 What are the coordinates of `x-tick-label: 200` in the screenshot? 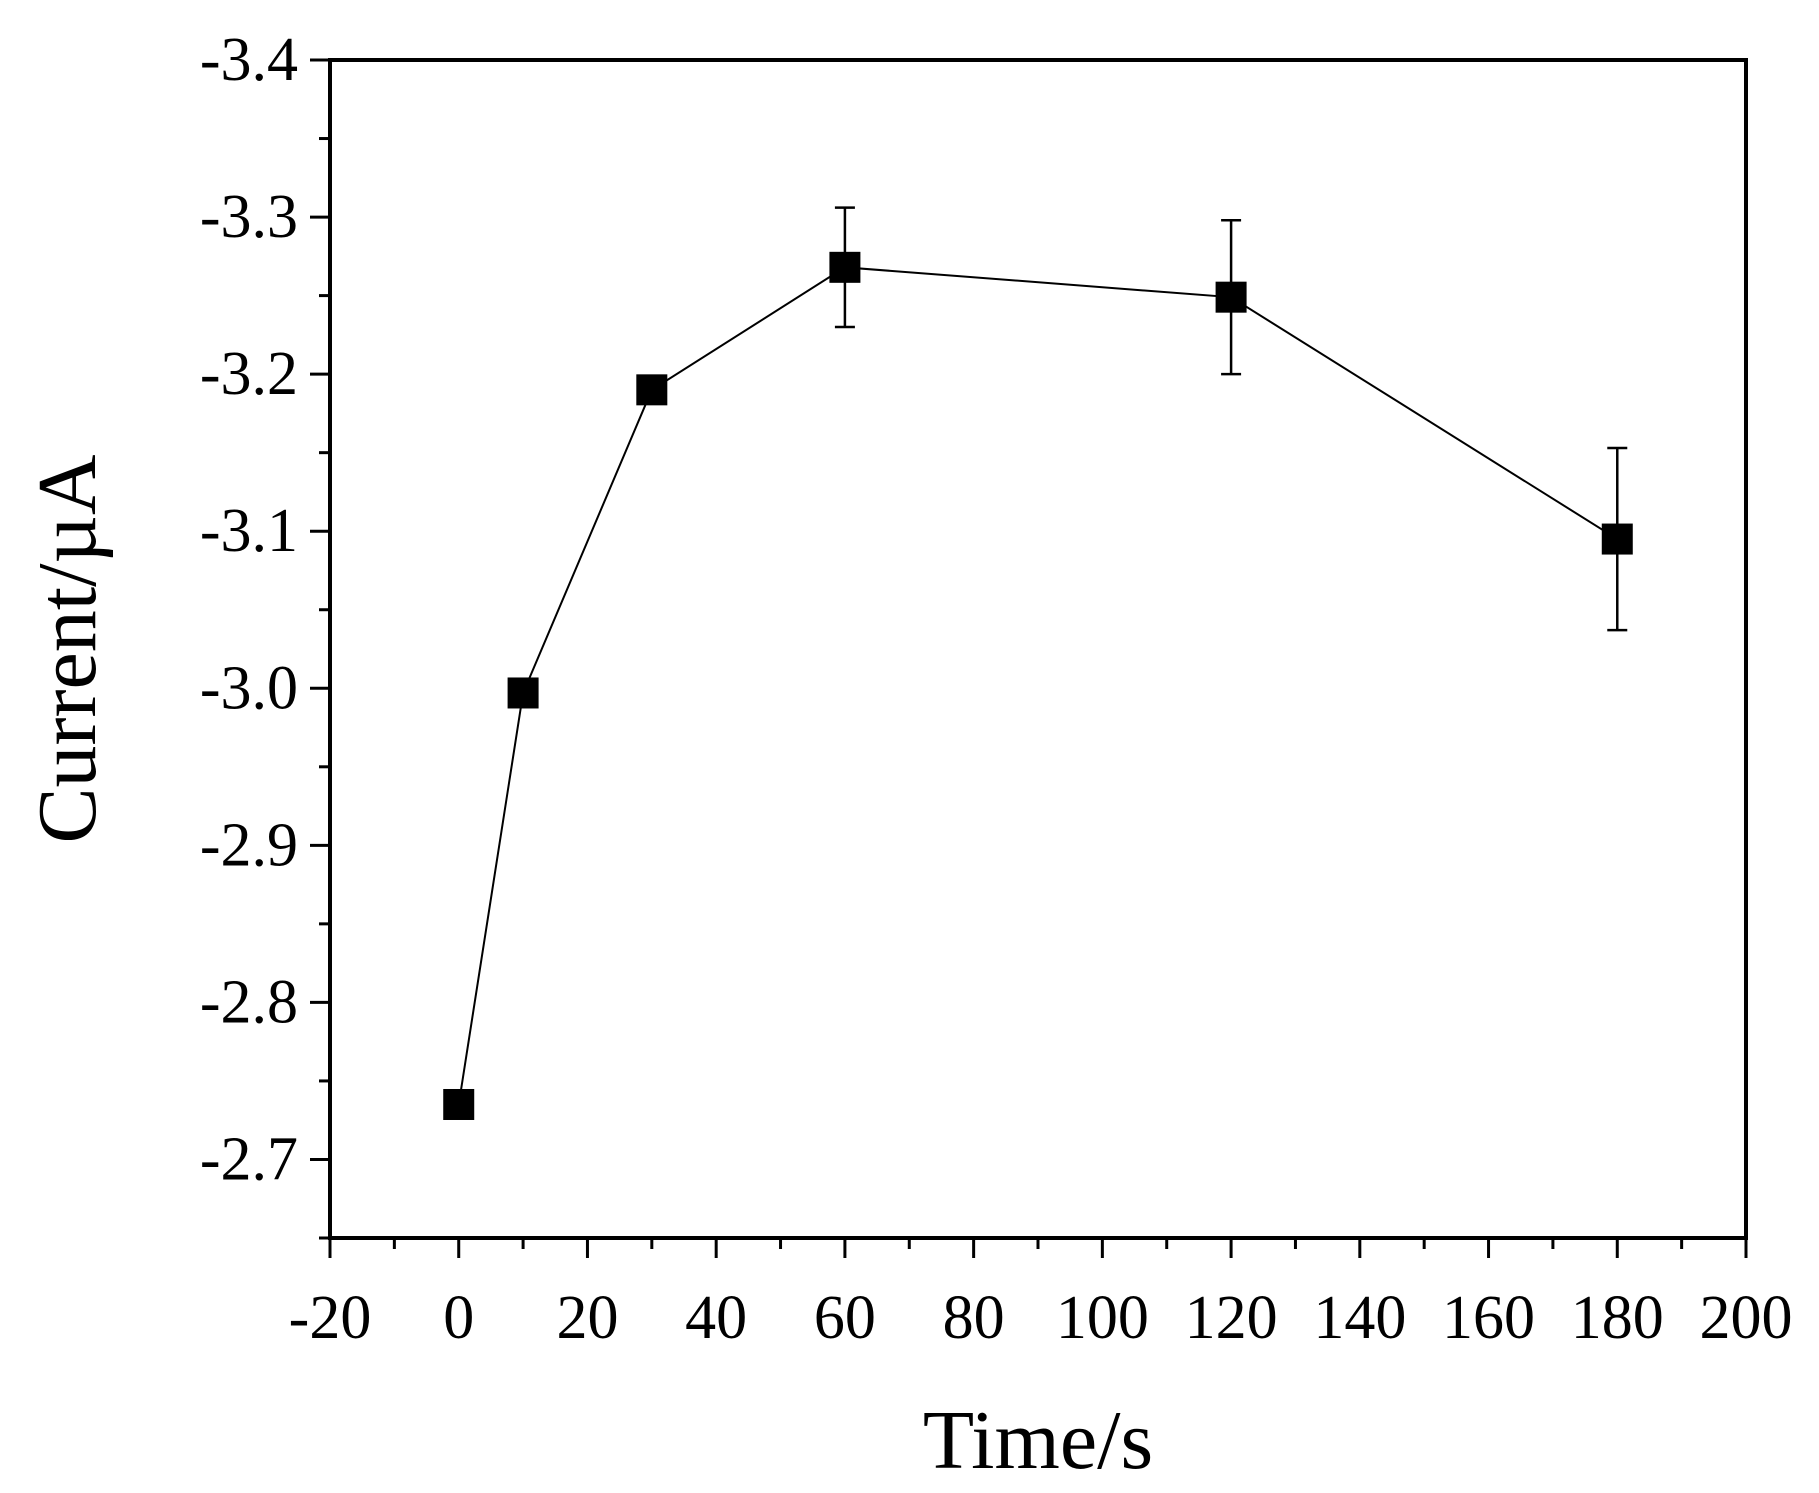 It's located at (1746, 1318).